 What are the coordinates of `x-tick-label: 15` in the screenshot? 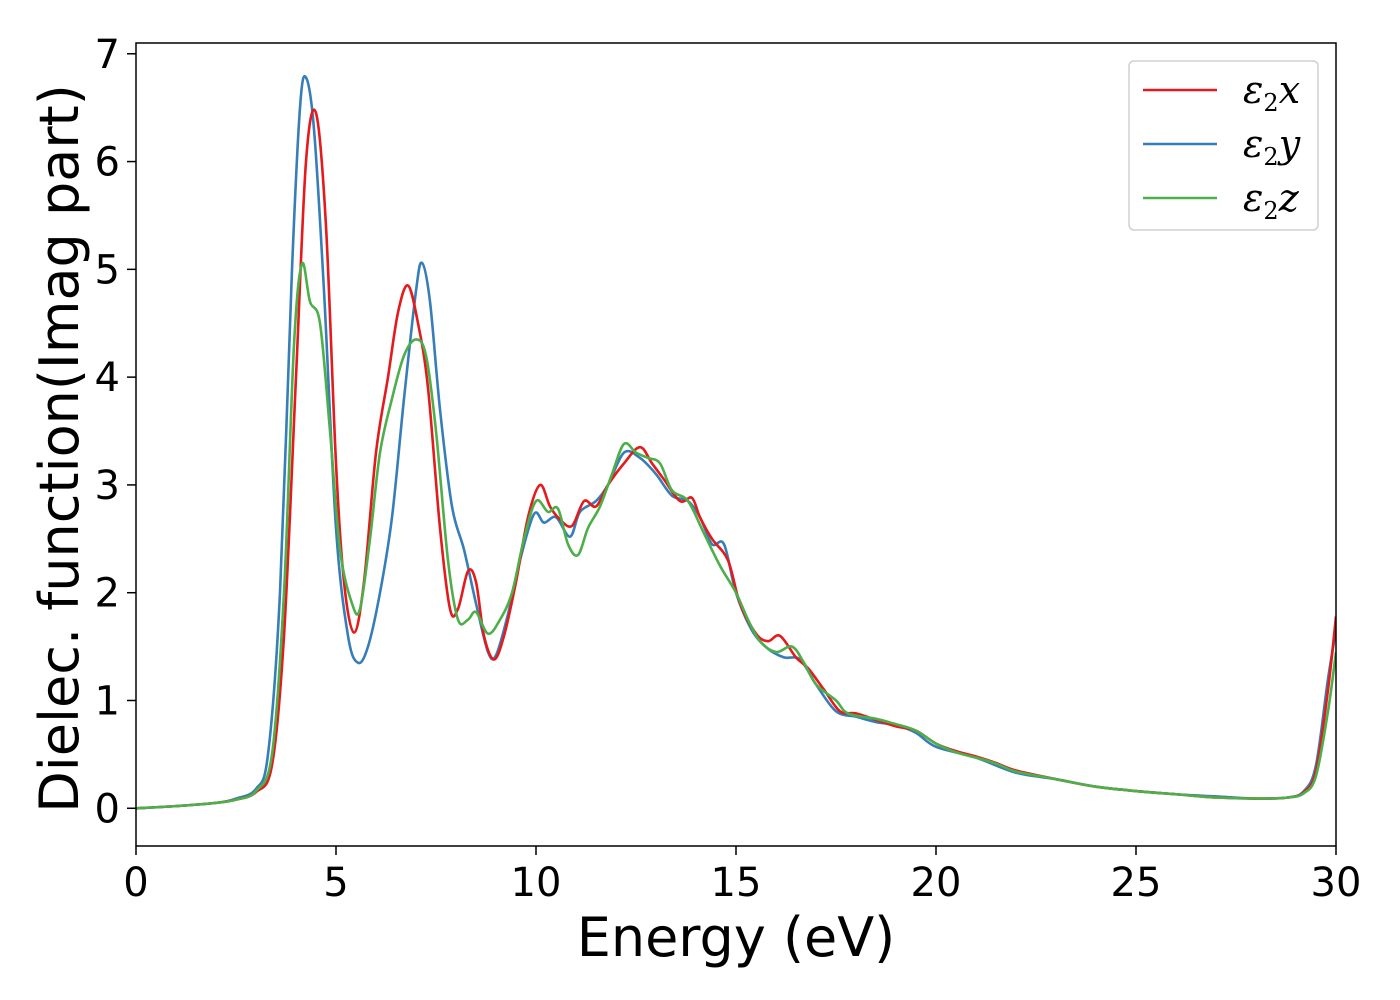 It's located at (736, 883).